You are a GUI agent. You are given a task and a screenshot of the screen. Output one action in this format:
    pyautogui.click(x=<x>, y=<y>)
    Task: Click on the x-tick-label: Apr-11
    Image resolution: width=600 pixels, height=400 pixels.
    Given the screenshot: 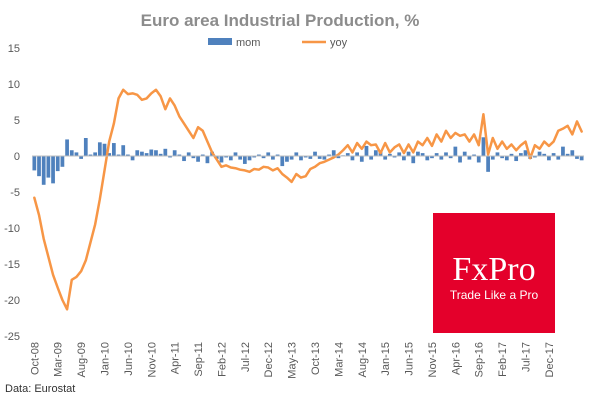 What is the action you would take?
    pyautogui.click(x=176, y=358)
    